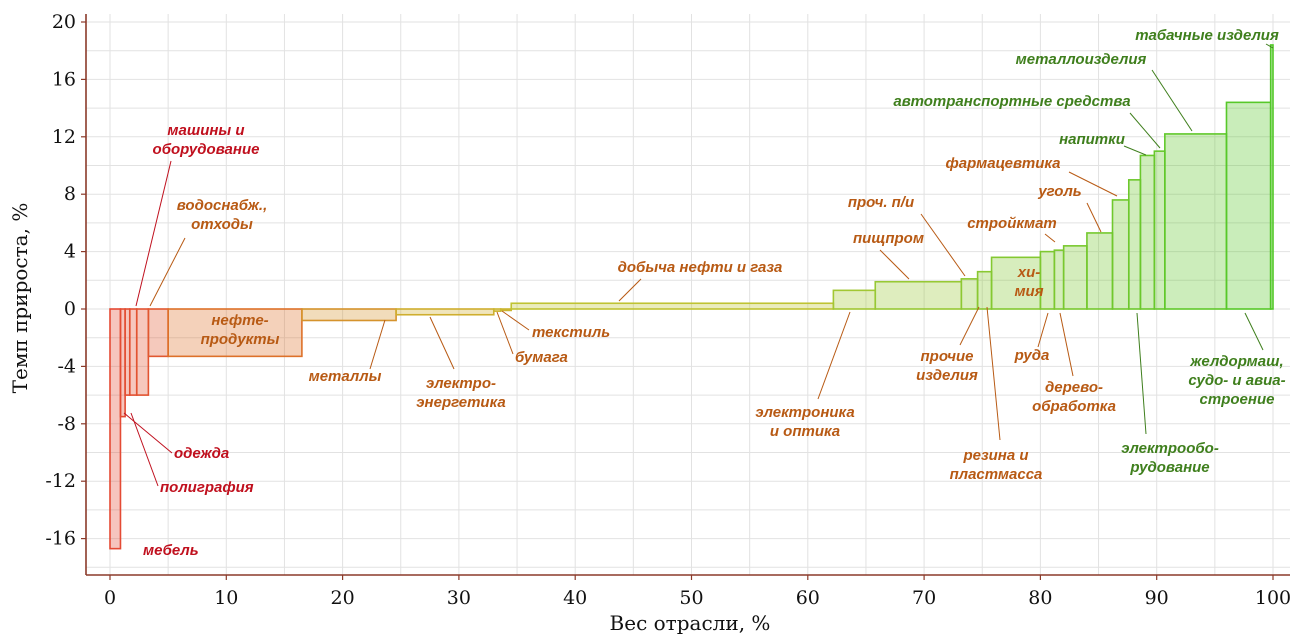 This screenshot has height=637, width=1296. Describe the element at coordinates (1157, 598) in the screenshot. I see `x-tick-label: 90` at that location.